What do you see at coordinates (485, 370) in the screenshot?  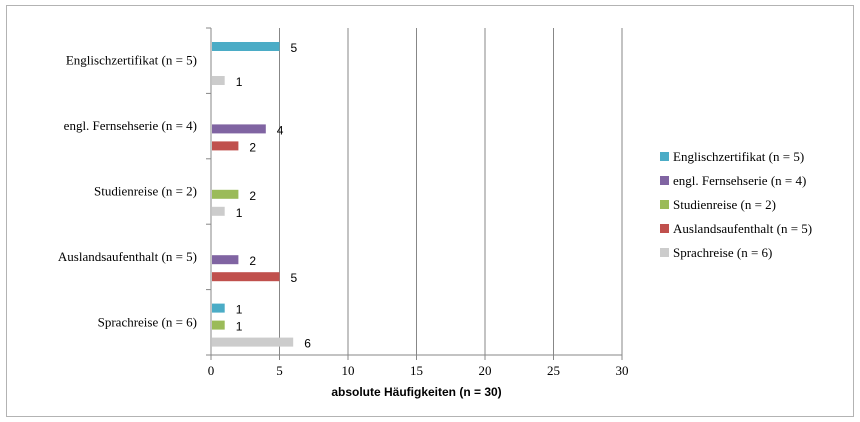 I see `x-tick-label: 20` at bounding box center [485, 370].